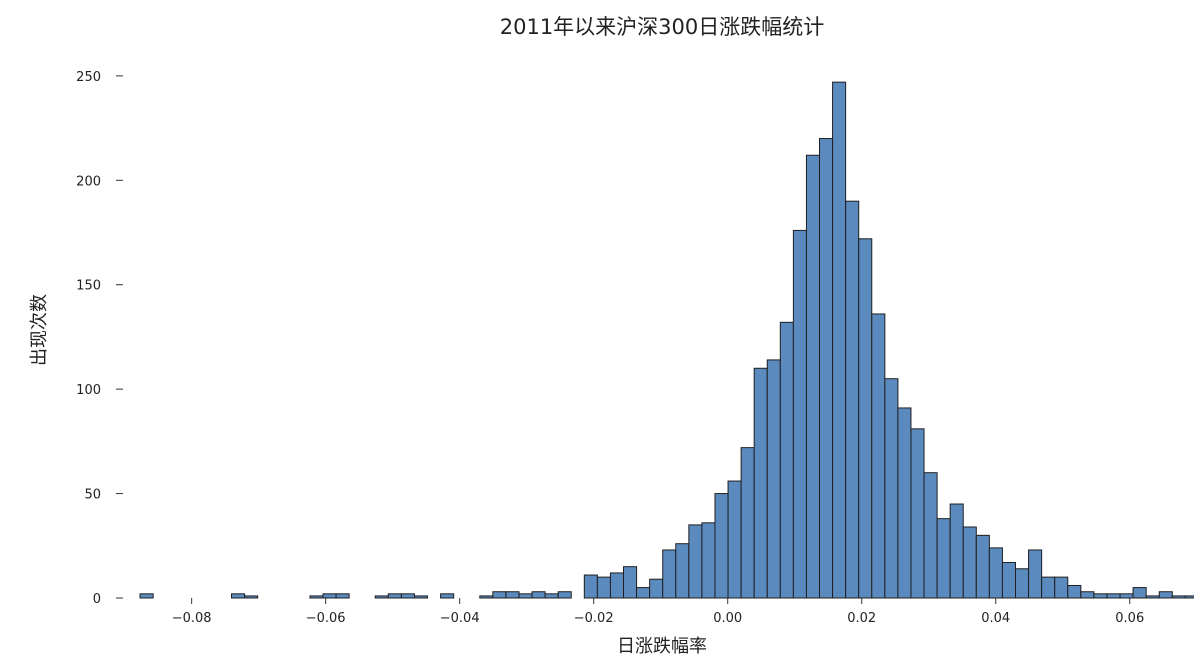  What do you see at coordinates (861, 618) in the screenshot?
I see `x-tick-label: 0.02` at bounding box center [861, 618].